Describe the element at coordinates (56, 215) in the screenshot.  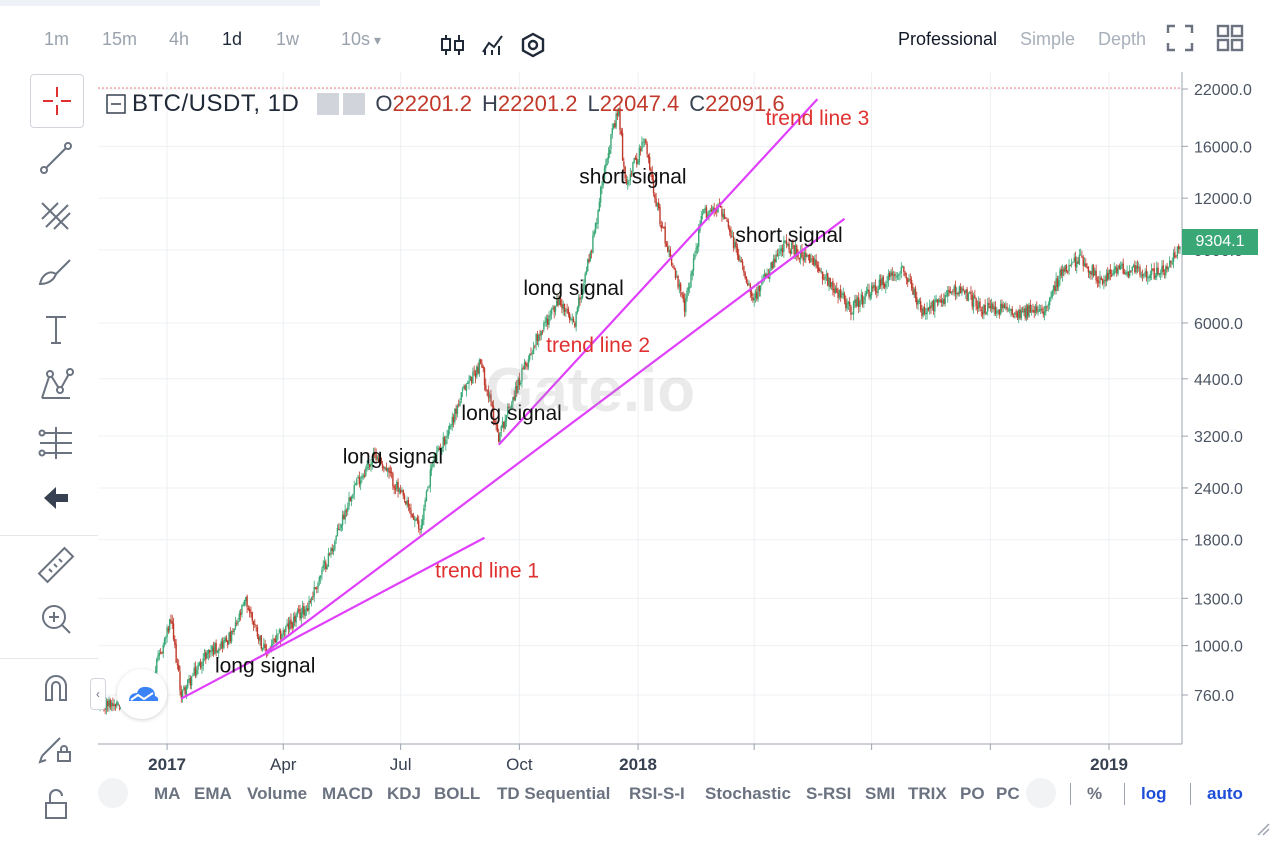
I see `fib-tool` at that location.